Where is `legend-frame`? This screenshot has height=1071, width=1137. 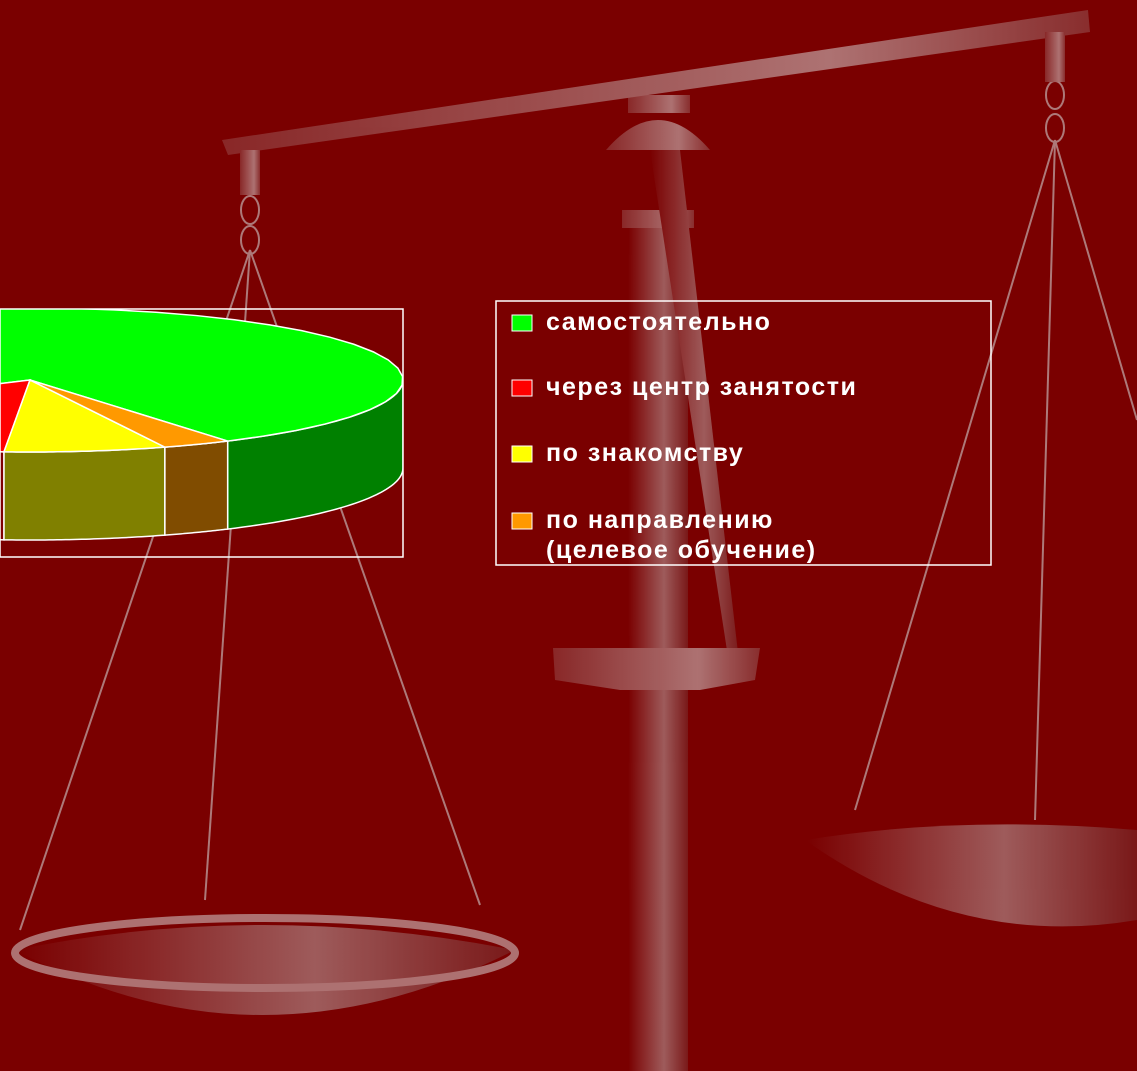
legend-frame is located at coordinates (743, 433).